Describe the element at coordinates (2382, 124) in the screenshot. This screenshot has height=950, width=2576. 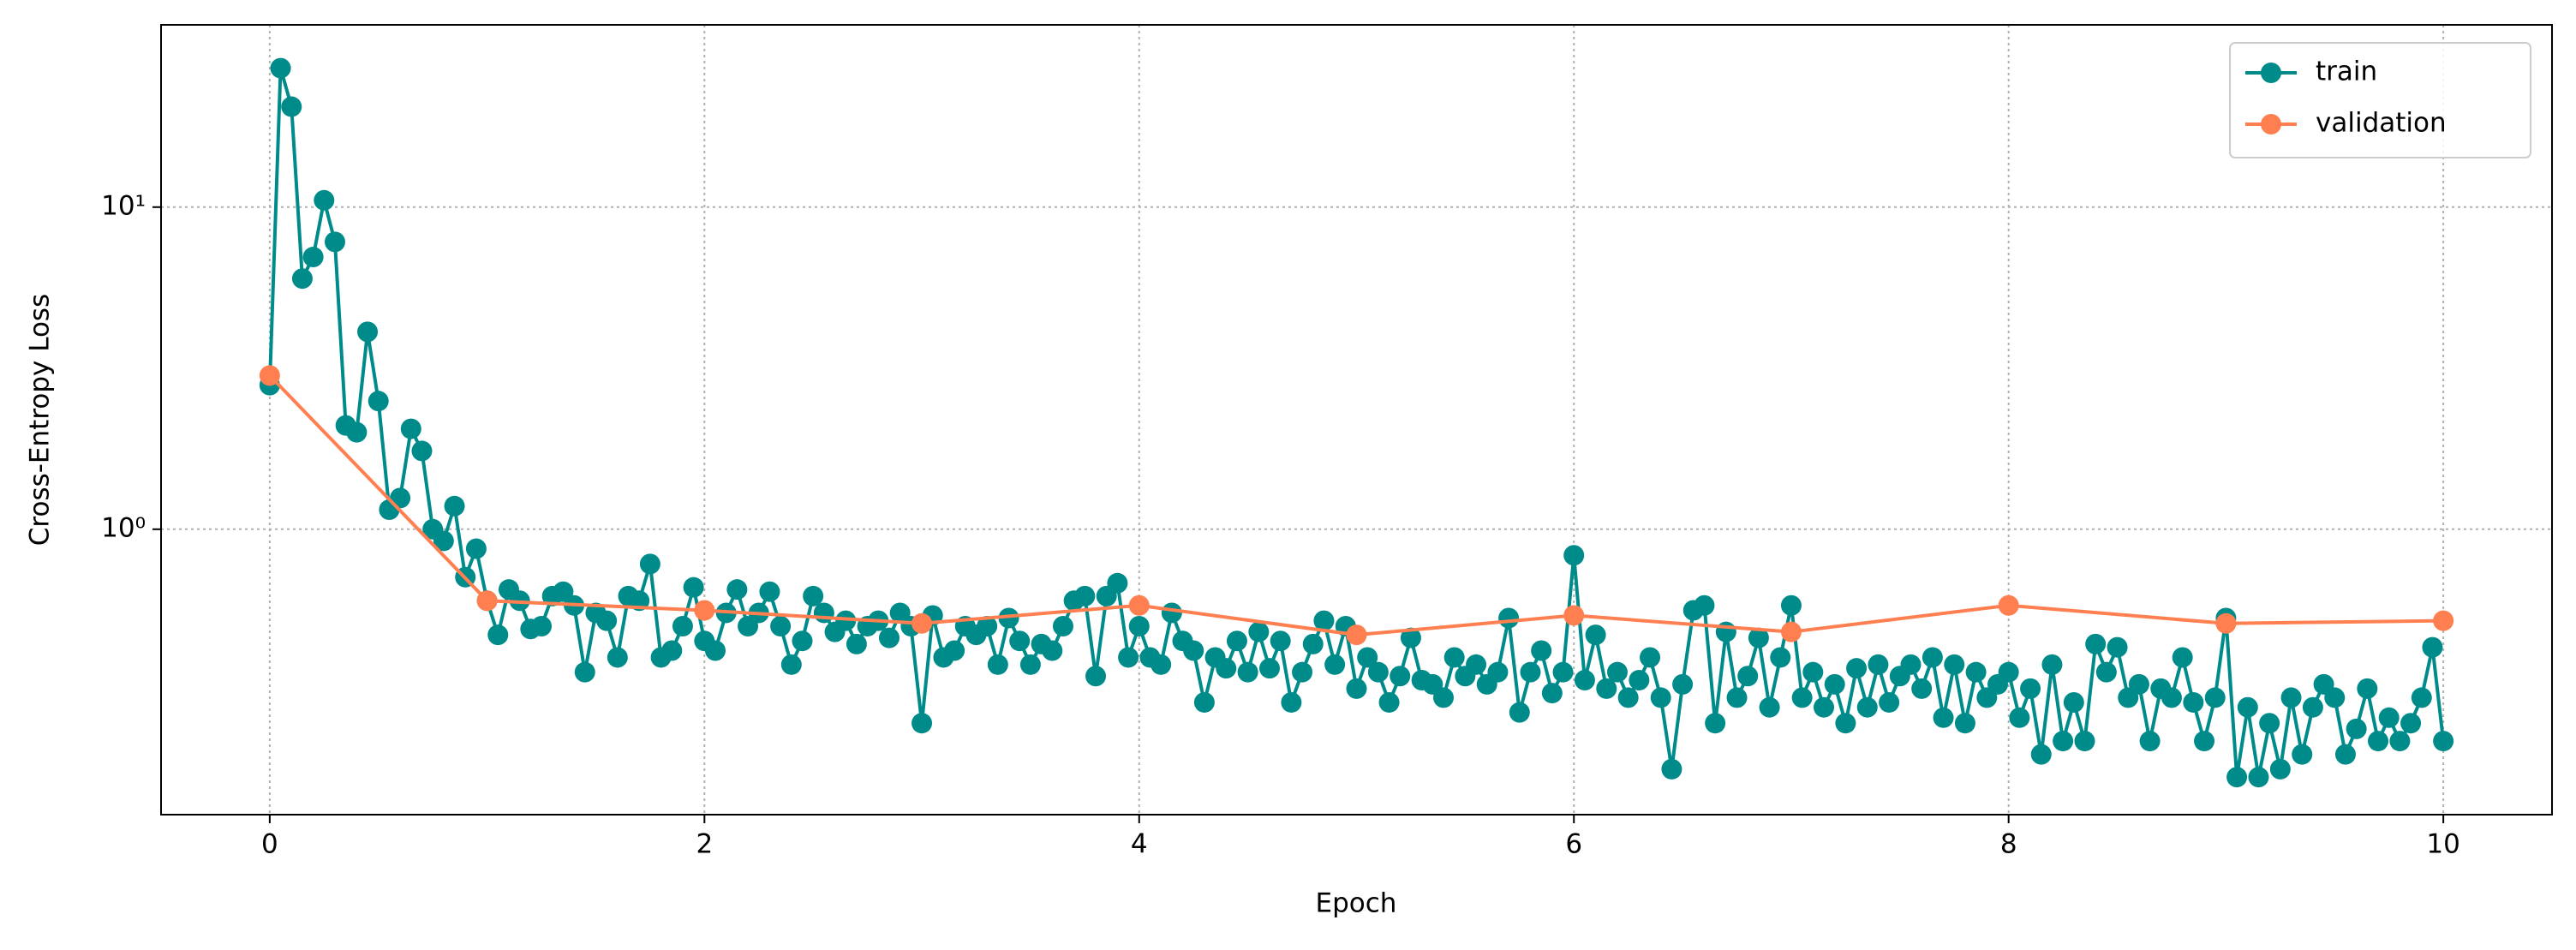
I see `legend-label: validation` at that location.